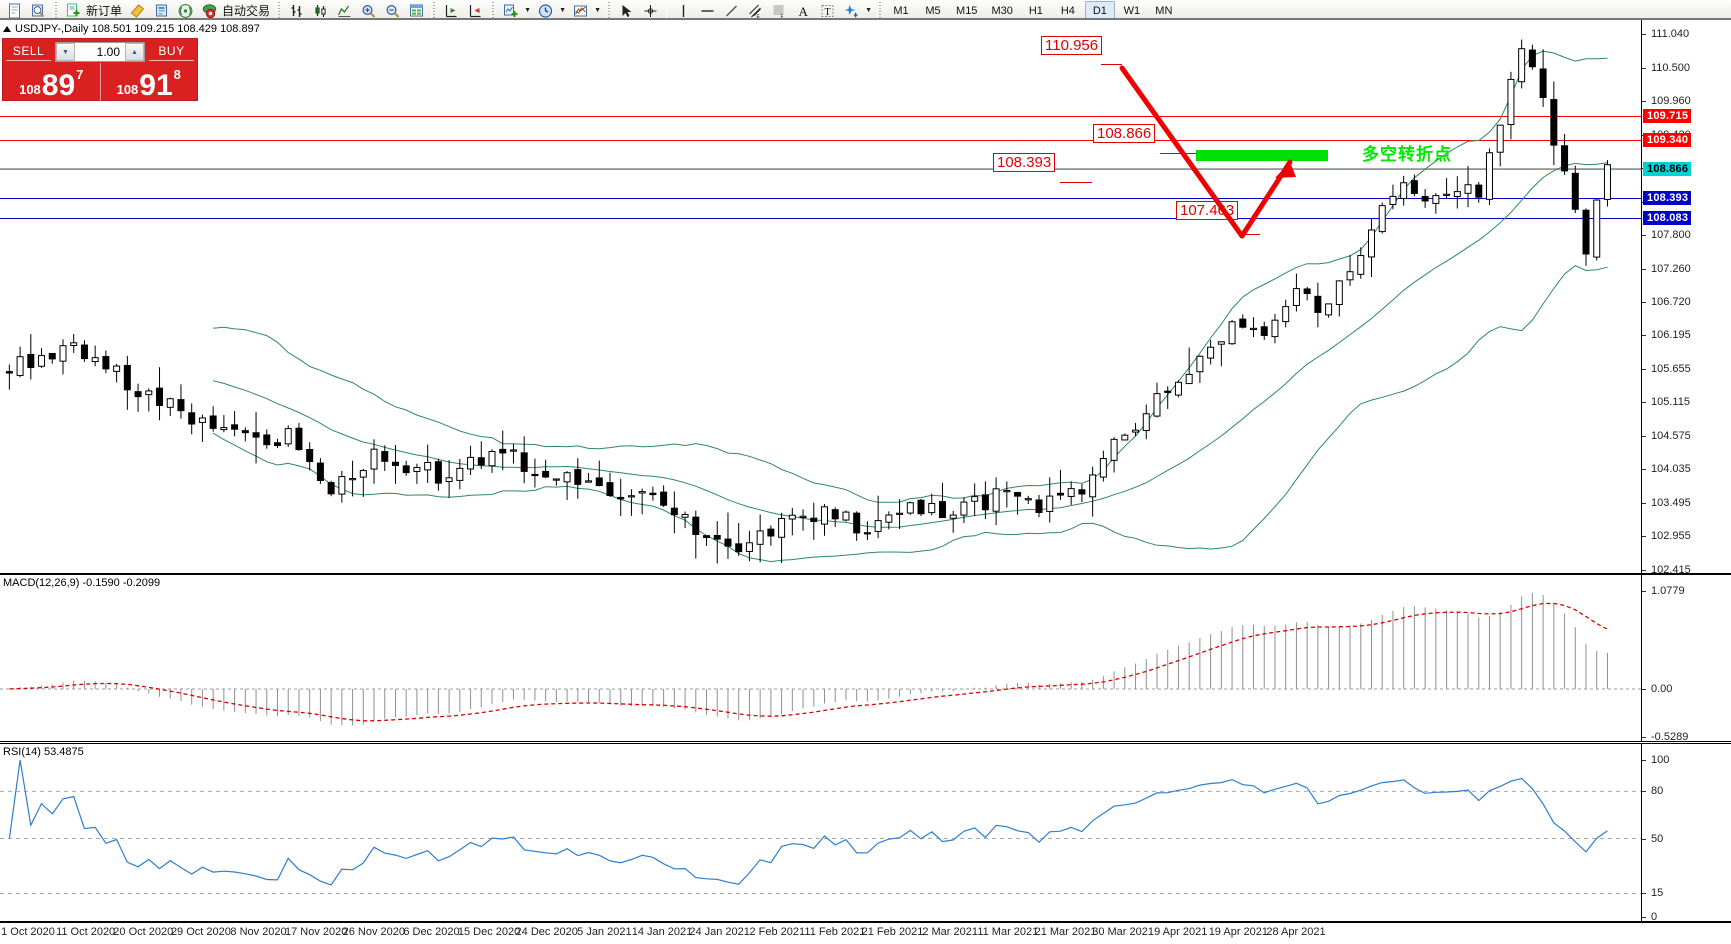 Image resolution: width=1731 pixels, height=944 pixels. Describe the element at coordinates (82, 583) in the screenshot. I see `macd-title: MACD(12,26,9) -0.1590 -0.2099` at that location.